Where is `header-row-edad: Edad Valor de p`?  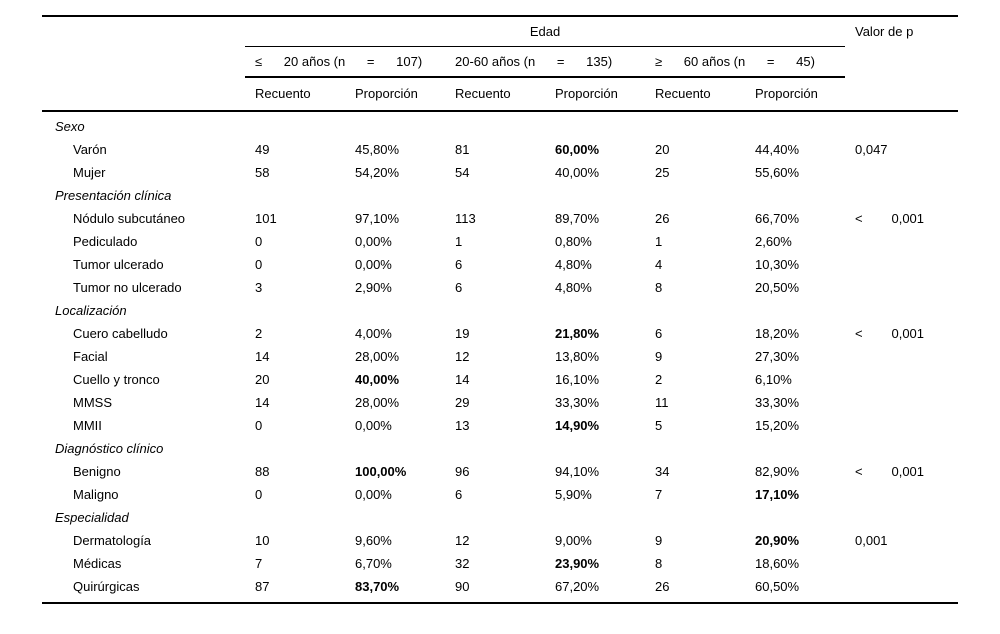 header-row-edad: Edad Valor de p is located at coordinates (500, 31).